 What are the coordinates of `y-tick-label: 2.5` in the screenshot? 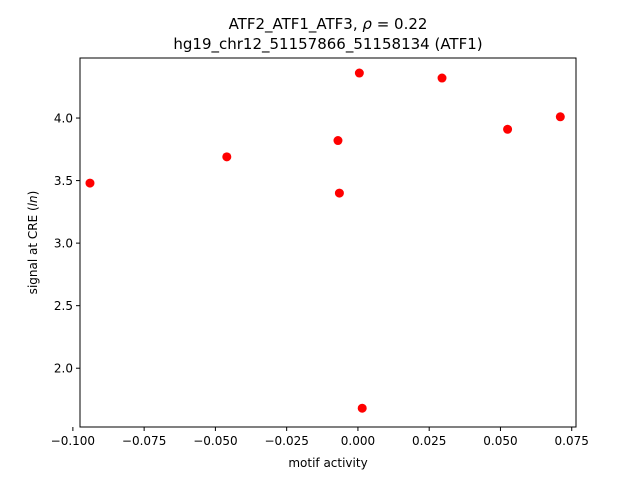 It's located at (63, 306).